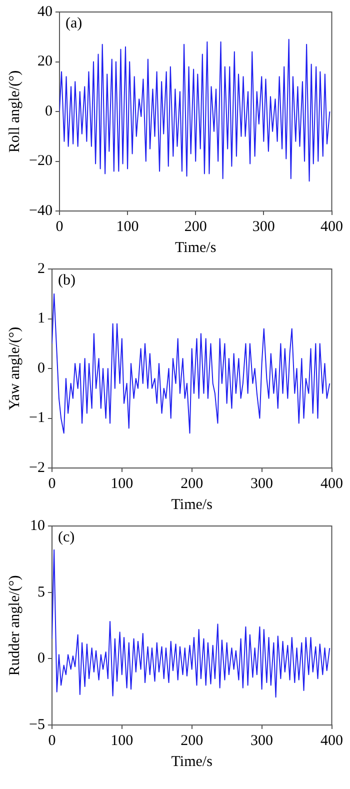 This screenshot has width=350, height=789. I want to click on annotation: (b), so click(67, 280).